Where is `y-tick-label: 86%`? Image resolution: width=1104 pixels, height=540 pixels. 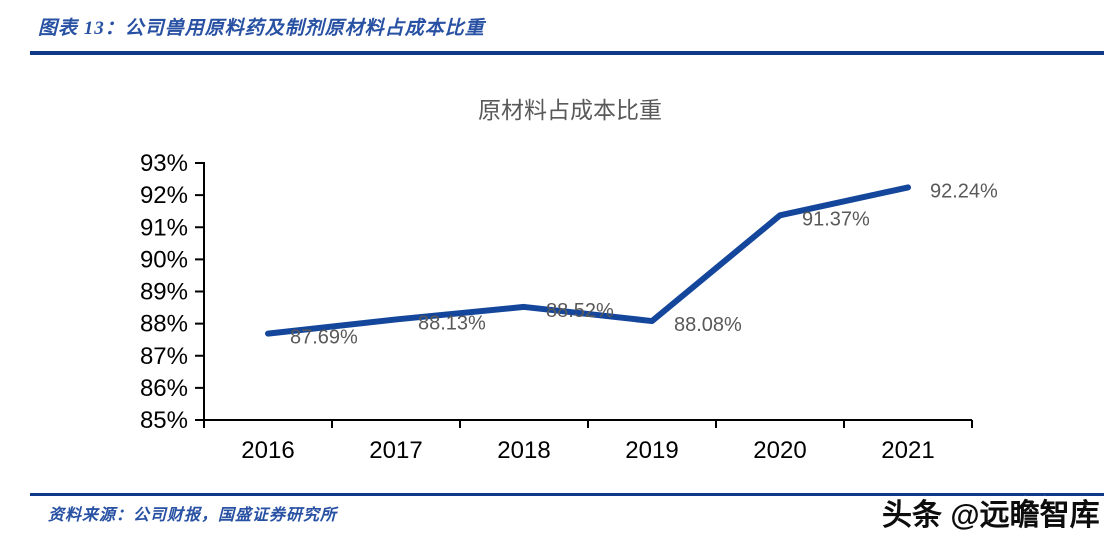
y-tick-label: 86% is located at coordinates (164, 388).